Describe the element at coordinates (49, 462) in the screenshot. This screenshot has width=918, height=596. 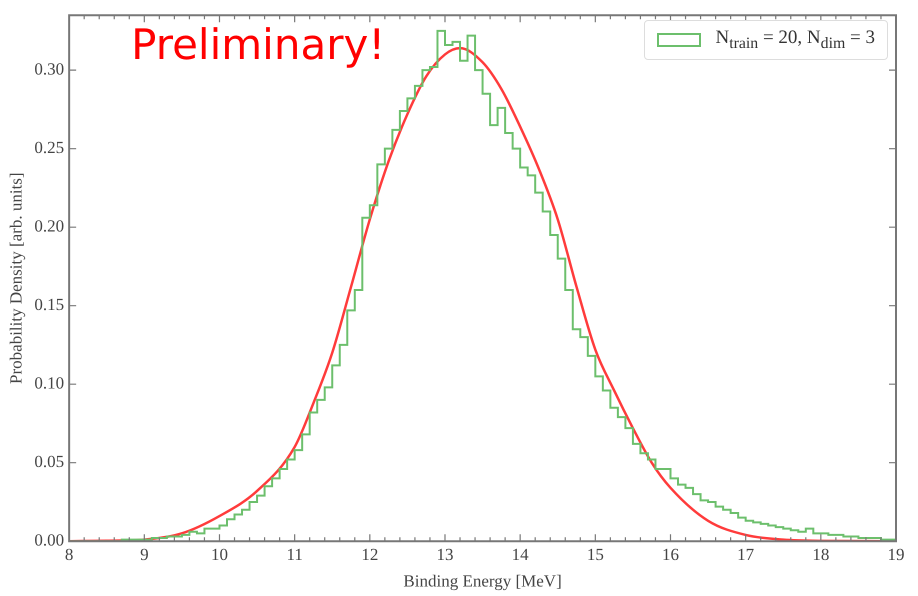
I see `y-tick-label: 0.05` at that location.